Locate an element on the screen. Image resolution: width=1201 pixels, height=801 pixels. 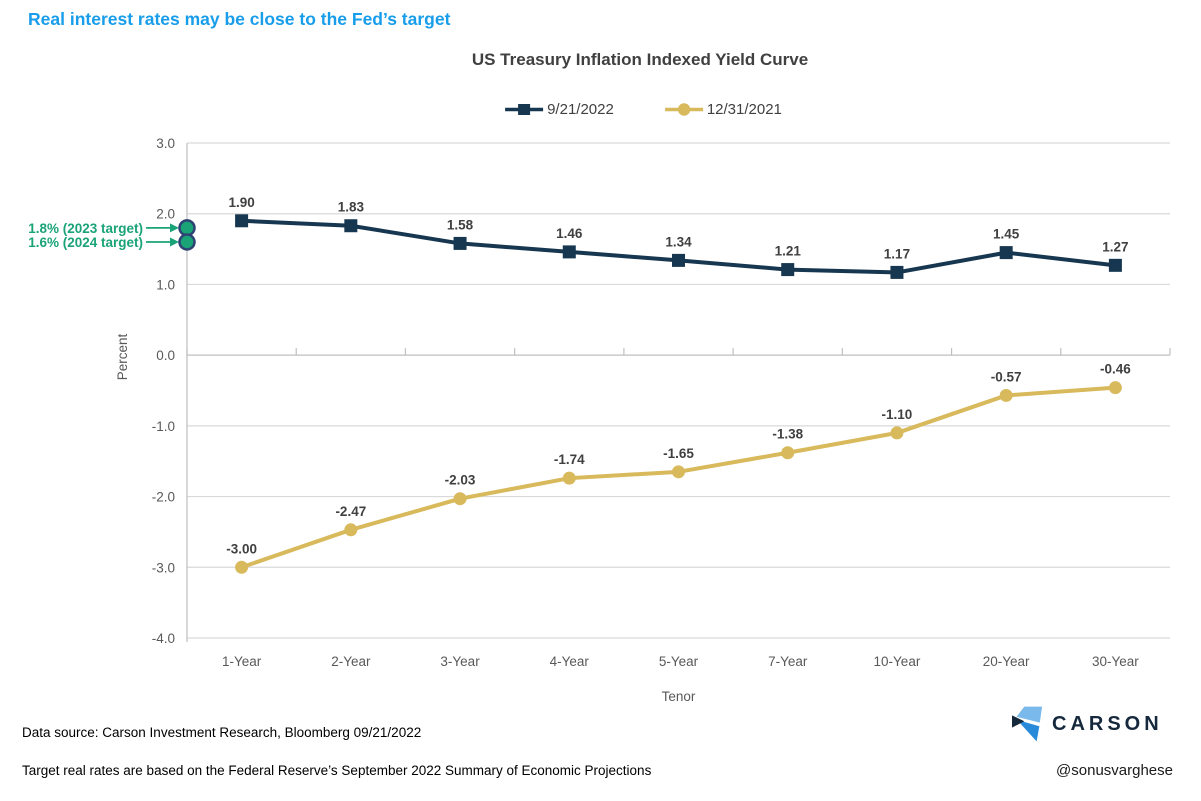
annotation-label: 1.6% (2024 target) is located at coordinates (85, 242).